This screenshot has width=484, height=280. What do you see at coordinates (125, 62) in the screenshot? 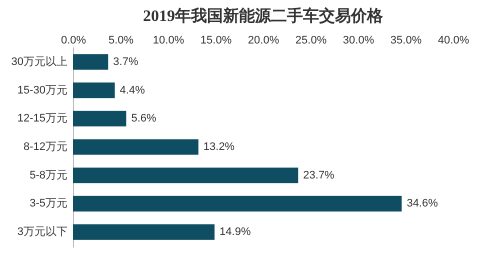
I see `data-label: 3.7%` at bounding box center [125, 62].